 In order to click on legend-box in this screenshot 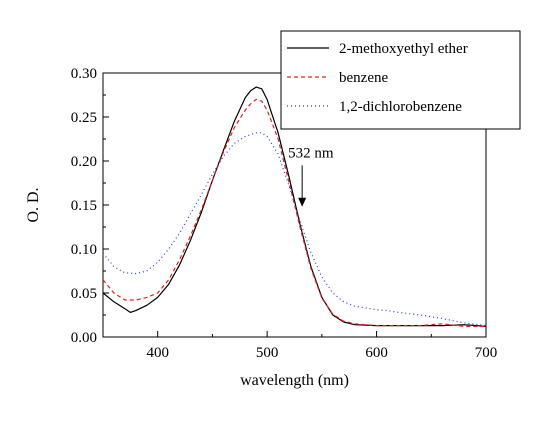, I will do `click(400, 80)`.